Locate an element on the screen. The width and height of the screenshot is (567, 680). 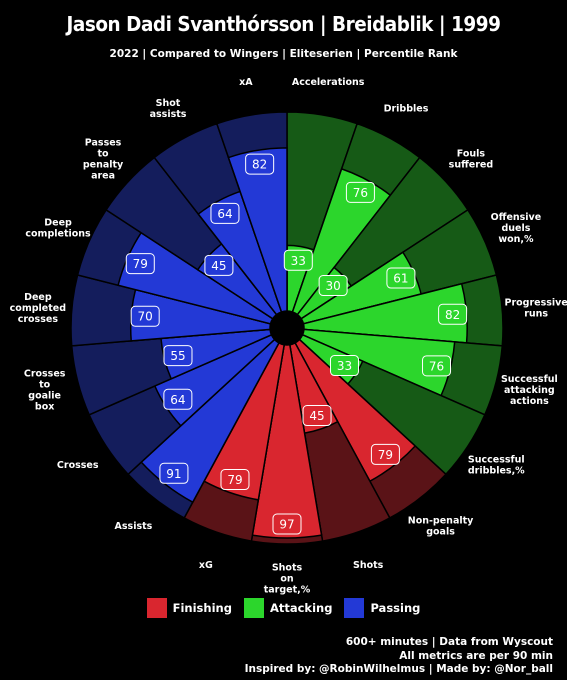
value-box-successful-attacking-actions is located at coordinates (437, 366).